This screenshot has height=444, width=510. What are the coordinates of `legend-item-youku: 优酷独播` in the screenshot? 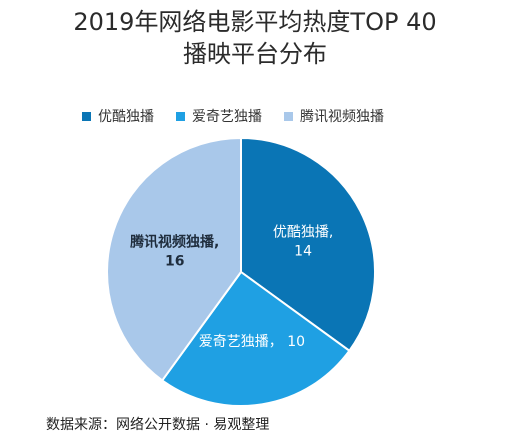 It's located at (118, 116).